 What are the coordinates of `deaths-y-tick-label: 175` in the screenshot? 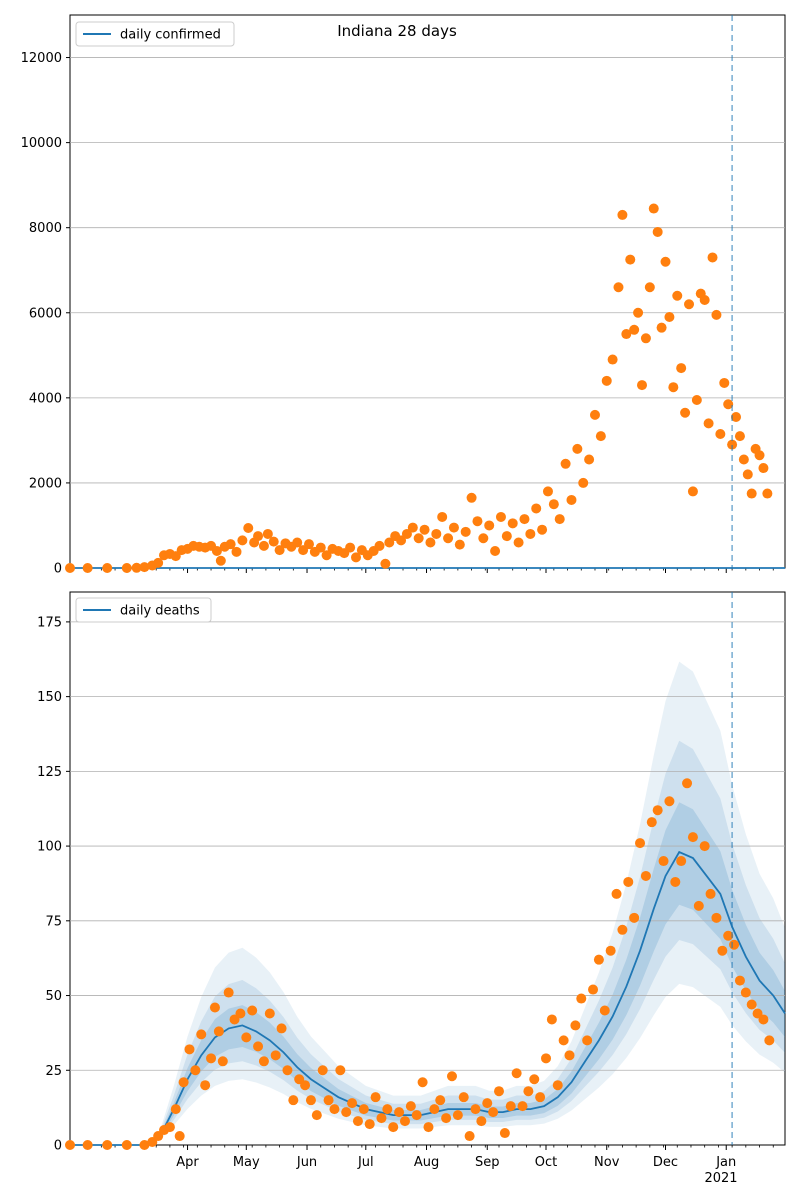 It's located at (49, 622).